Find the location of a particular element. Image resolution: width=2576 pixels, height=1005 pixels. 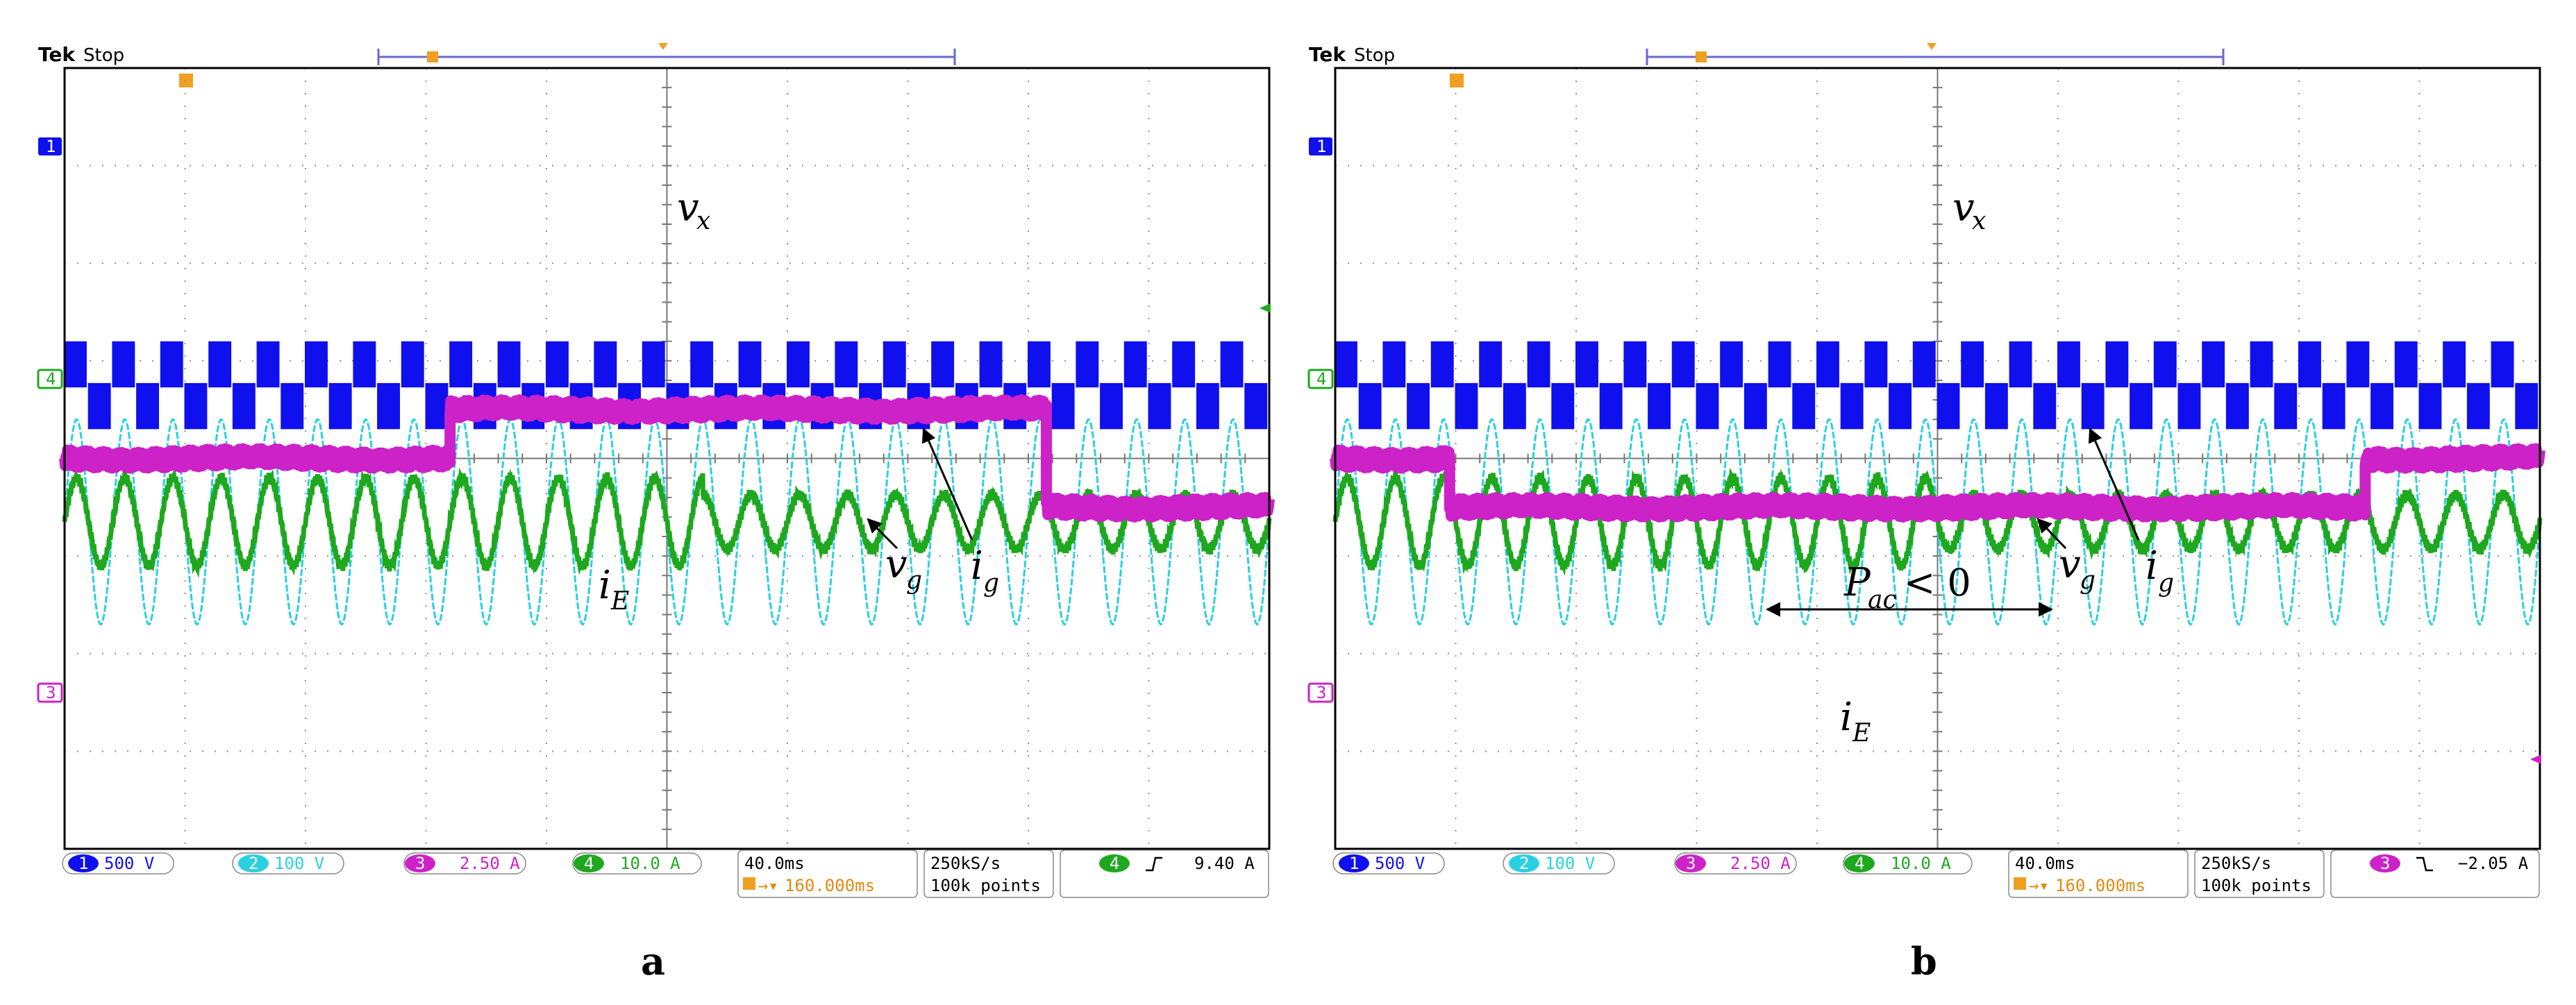

acquisition-readout: 250kS/s 100k points is located at coordinates (988, 874).